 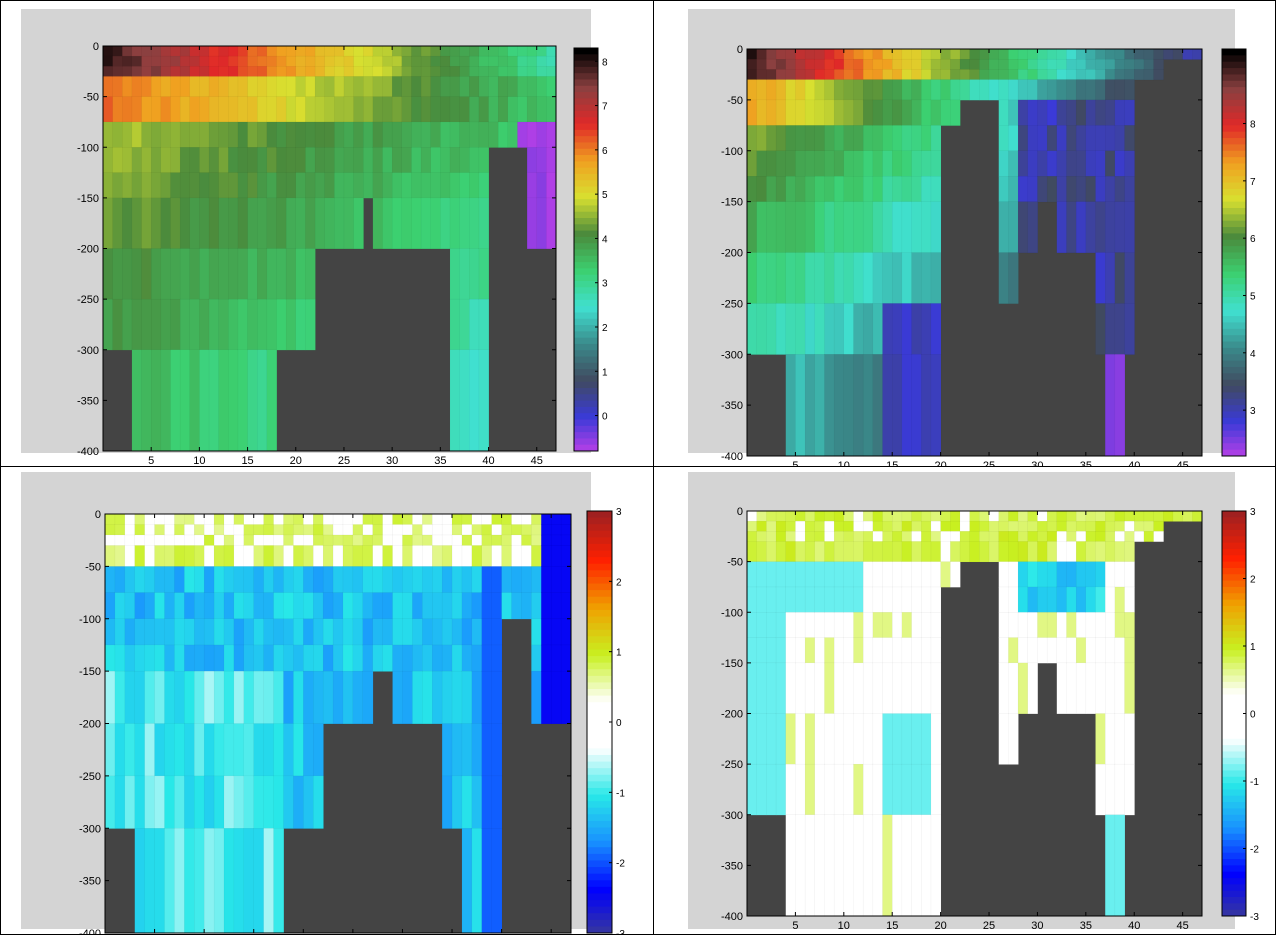 I want to click on y-tick-label: -300, so click(x=88, y=351).